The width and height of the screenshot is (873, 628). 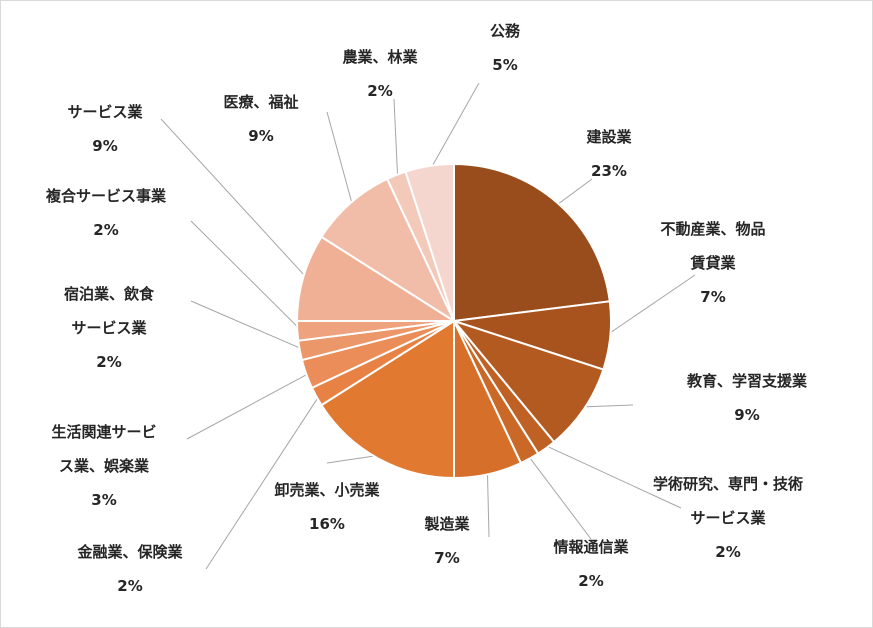 I want to click on slice-category-label: 複合サービス事業, so click(x=106, y=196).